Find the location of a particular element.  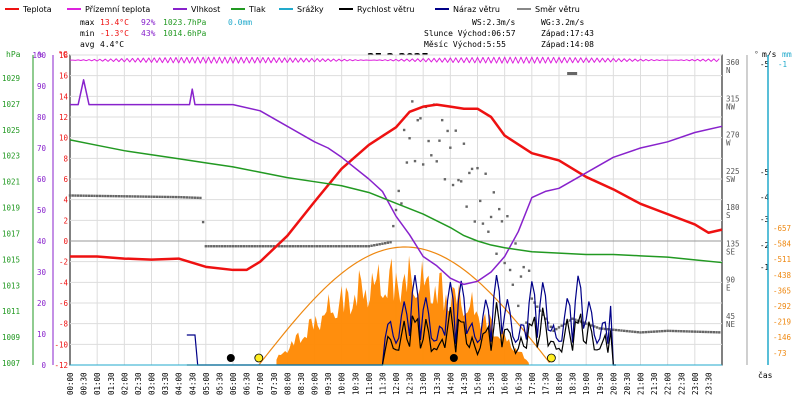

sunrise-marker is located at coordinates (259, 358).